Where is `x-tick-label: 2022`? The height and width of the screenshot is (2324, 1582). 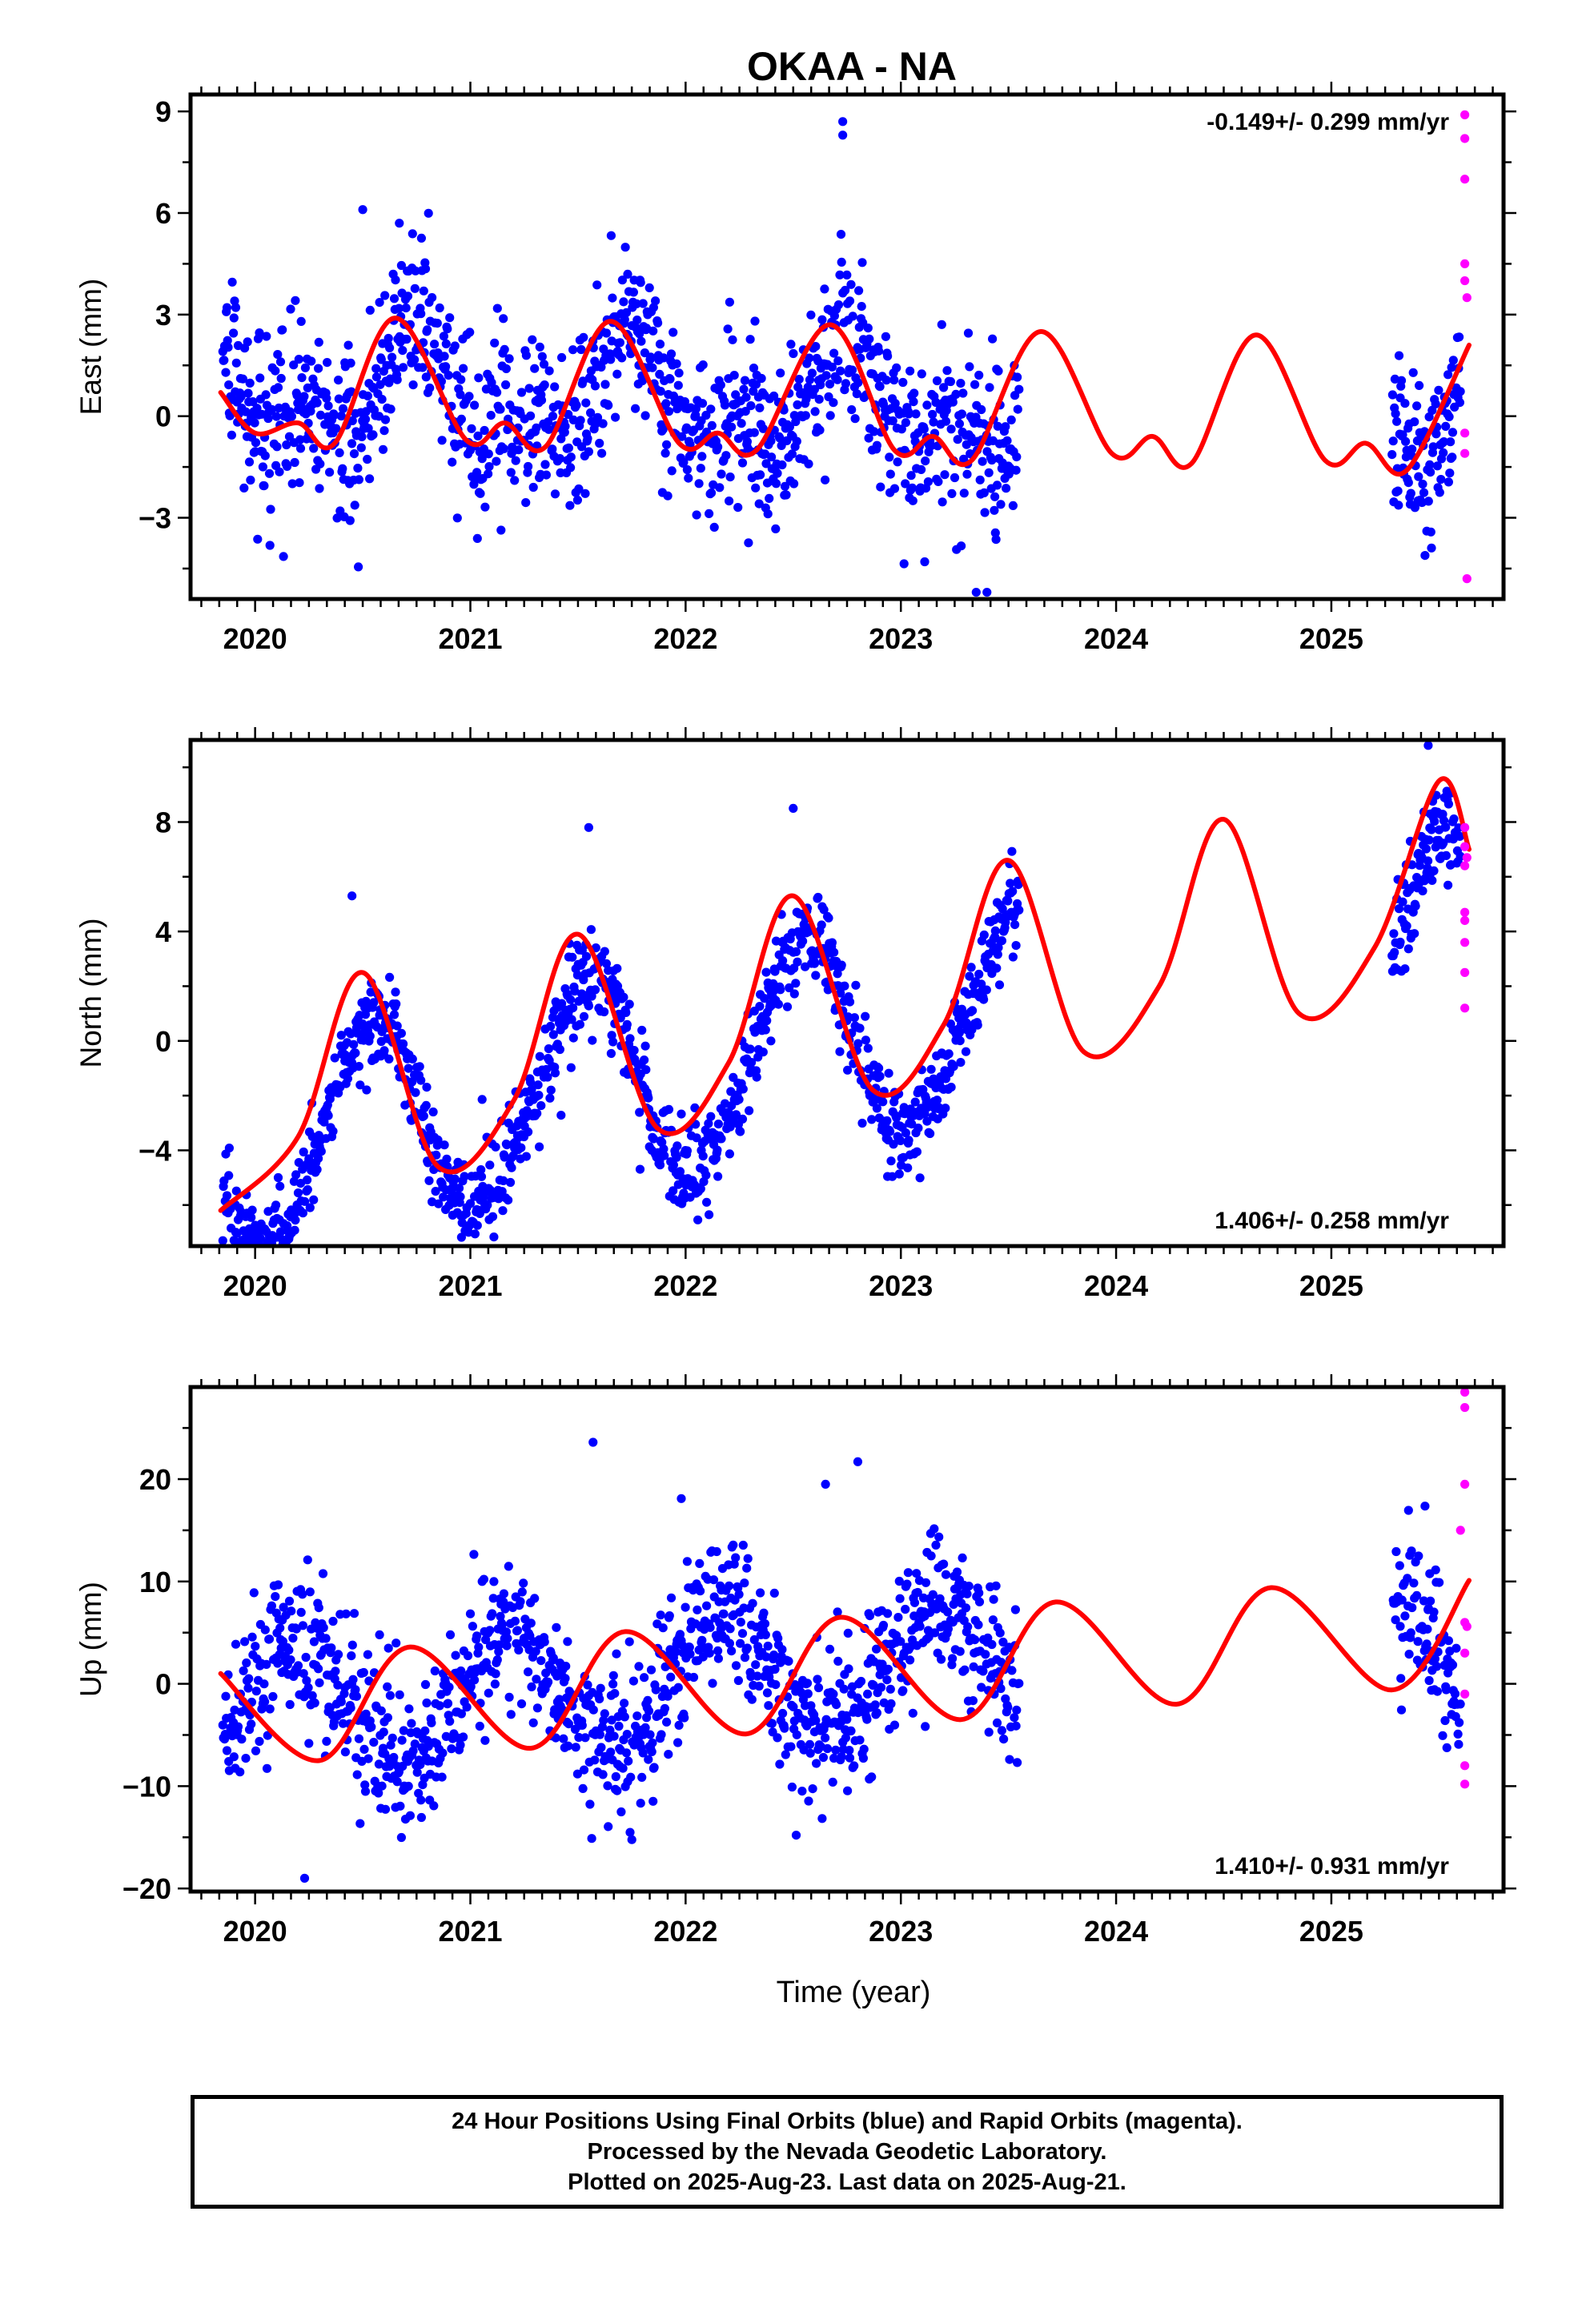 x-tick-label: 2022 is located at coordinates (685, 1285).